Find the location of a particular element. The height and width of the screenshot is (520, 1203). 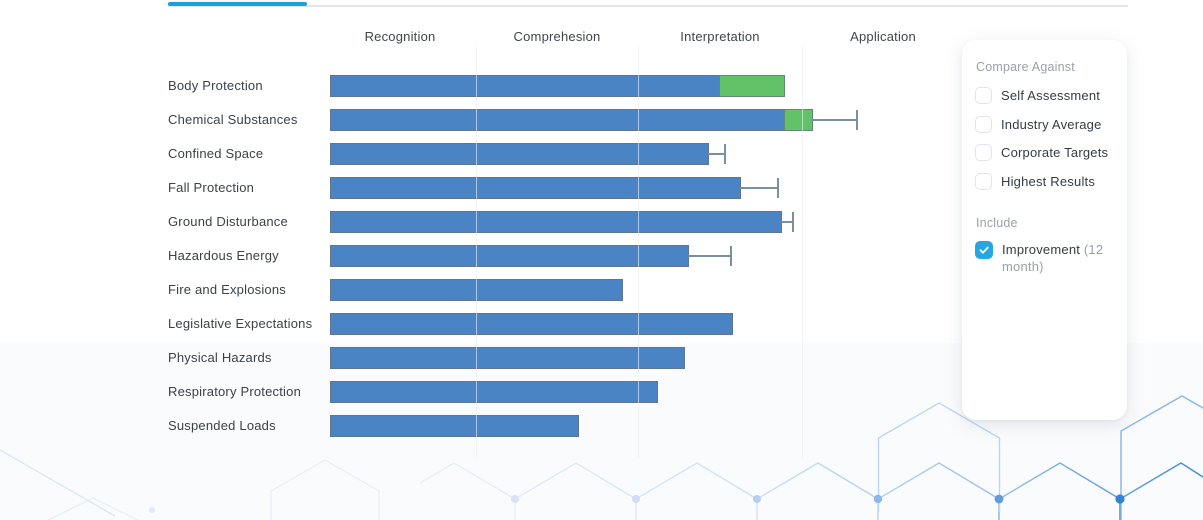

checkbox-corporate-targets is located at coordinates (983, 152).